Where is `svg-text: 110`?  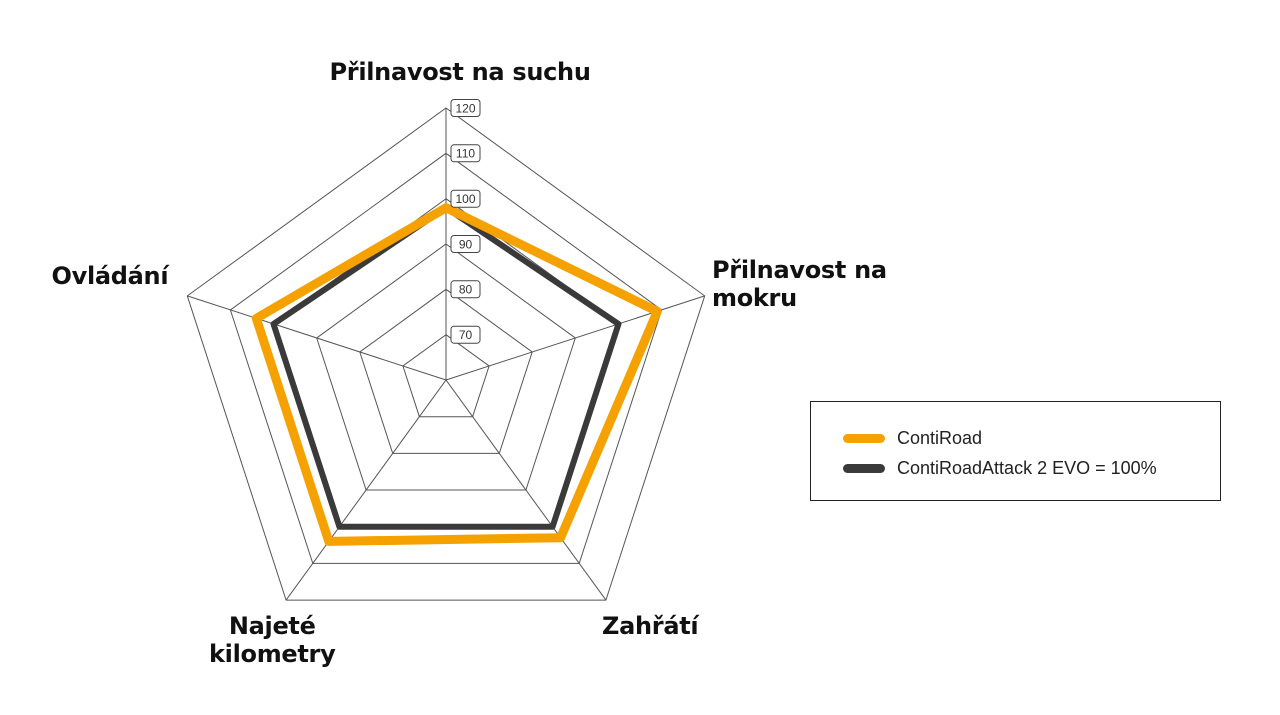 svg-text: 110 is located at coordinates (465, 154).